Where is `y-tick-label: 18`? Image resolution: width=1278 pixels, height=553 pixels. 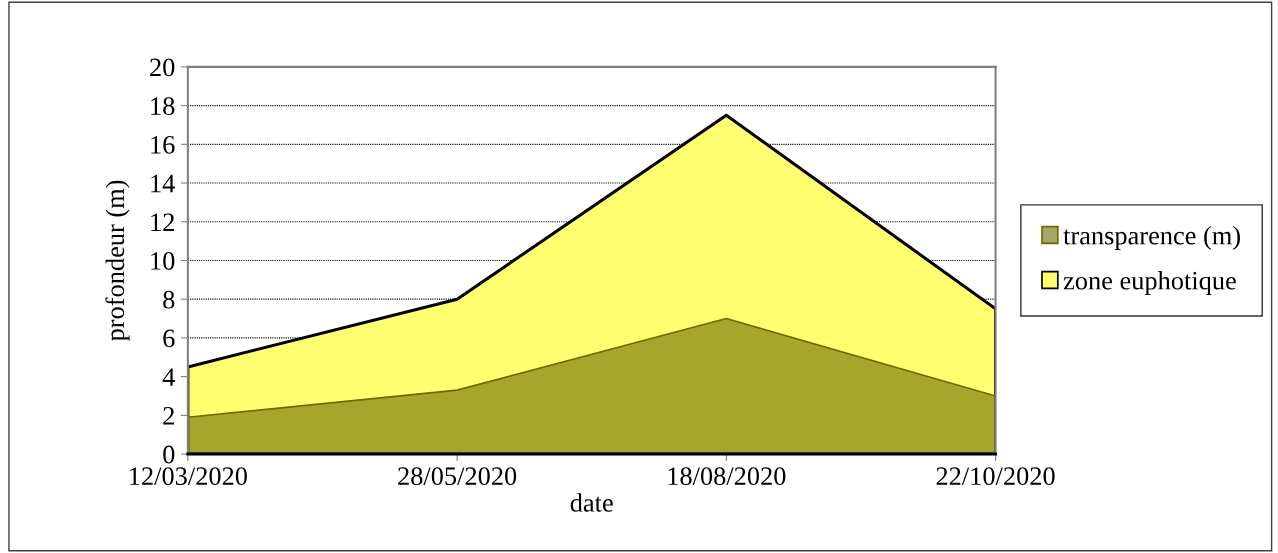 y-tick-label: 18 is located at coordinates (163, 106).